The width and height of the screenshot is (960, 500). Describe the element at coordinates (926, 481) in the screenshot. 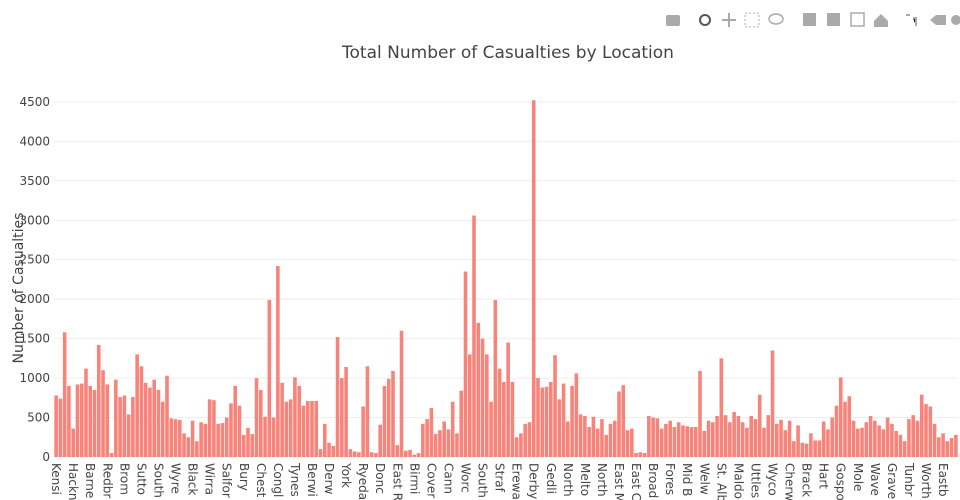

I see `x-tick-label: Worth` at that location.